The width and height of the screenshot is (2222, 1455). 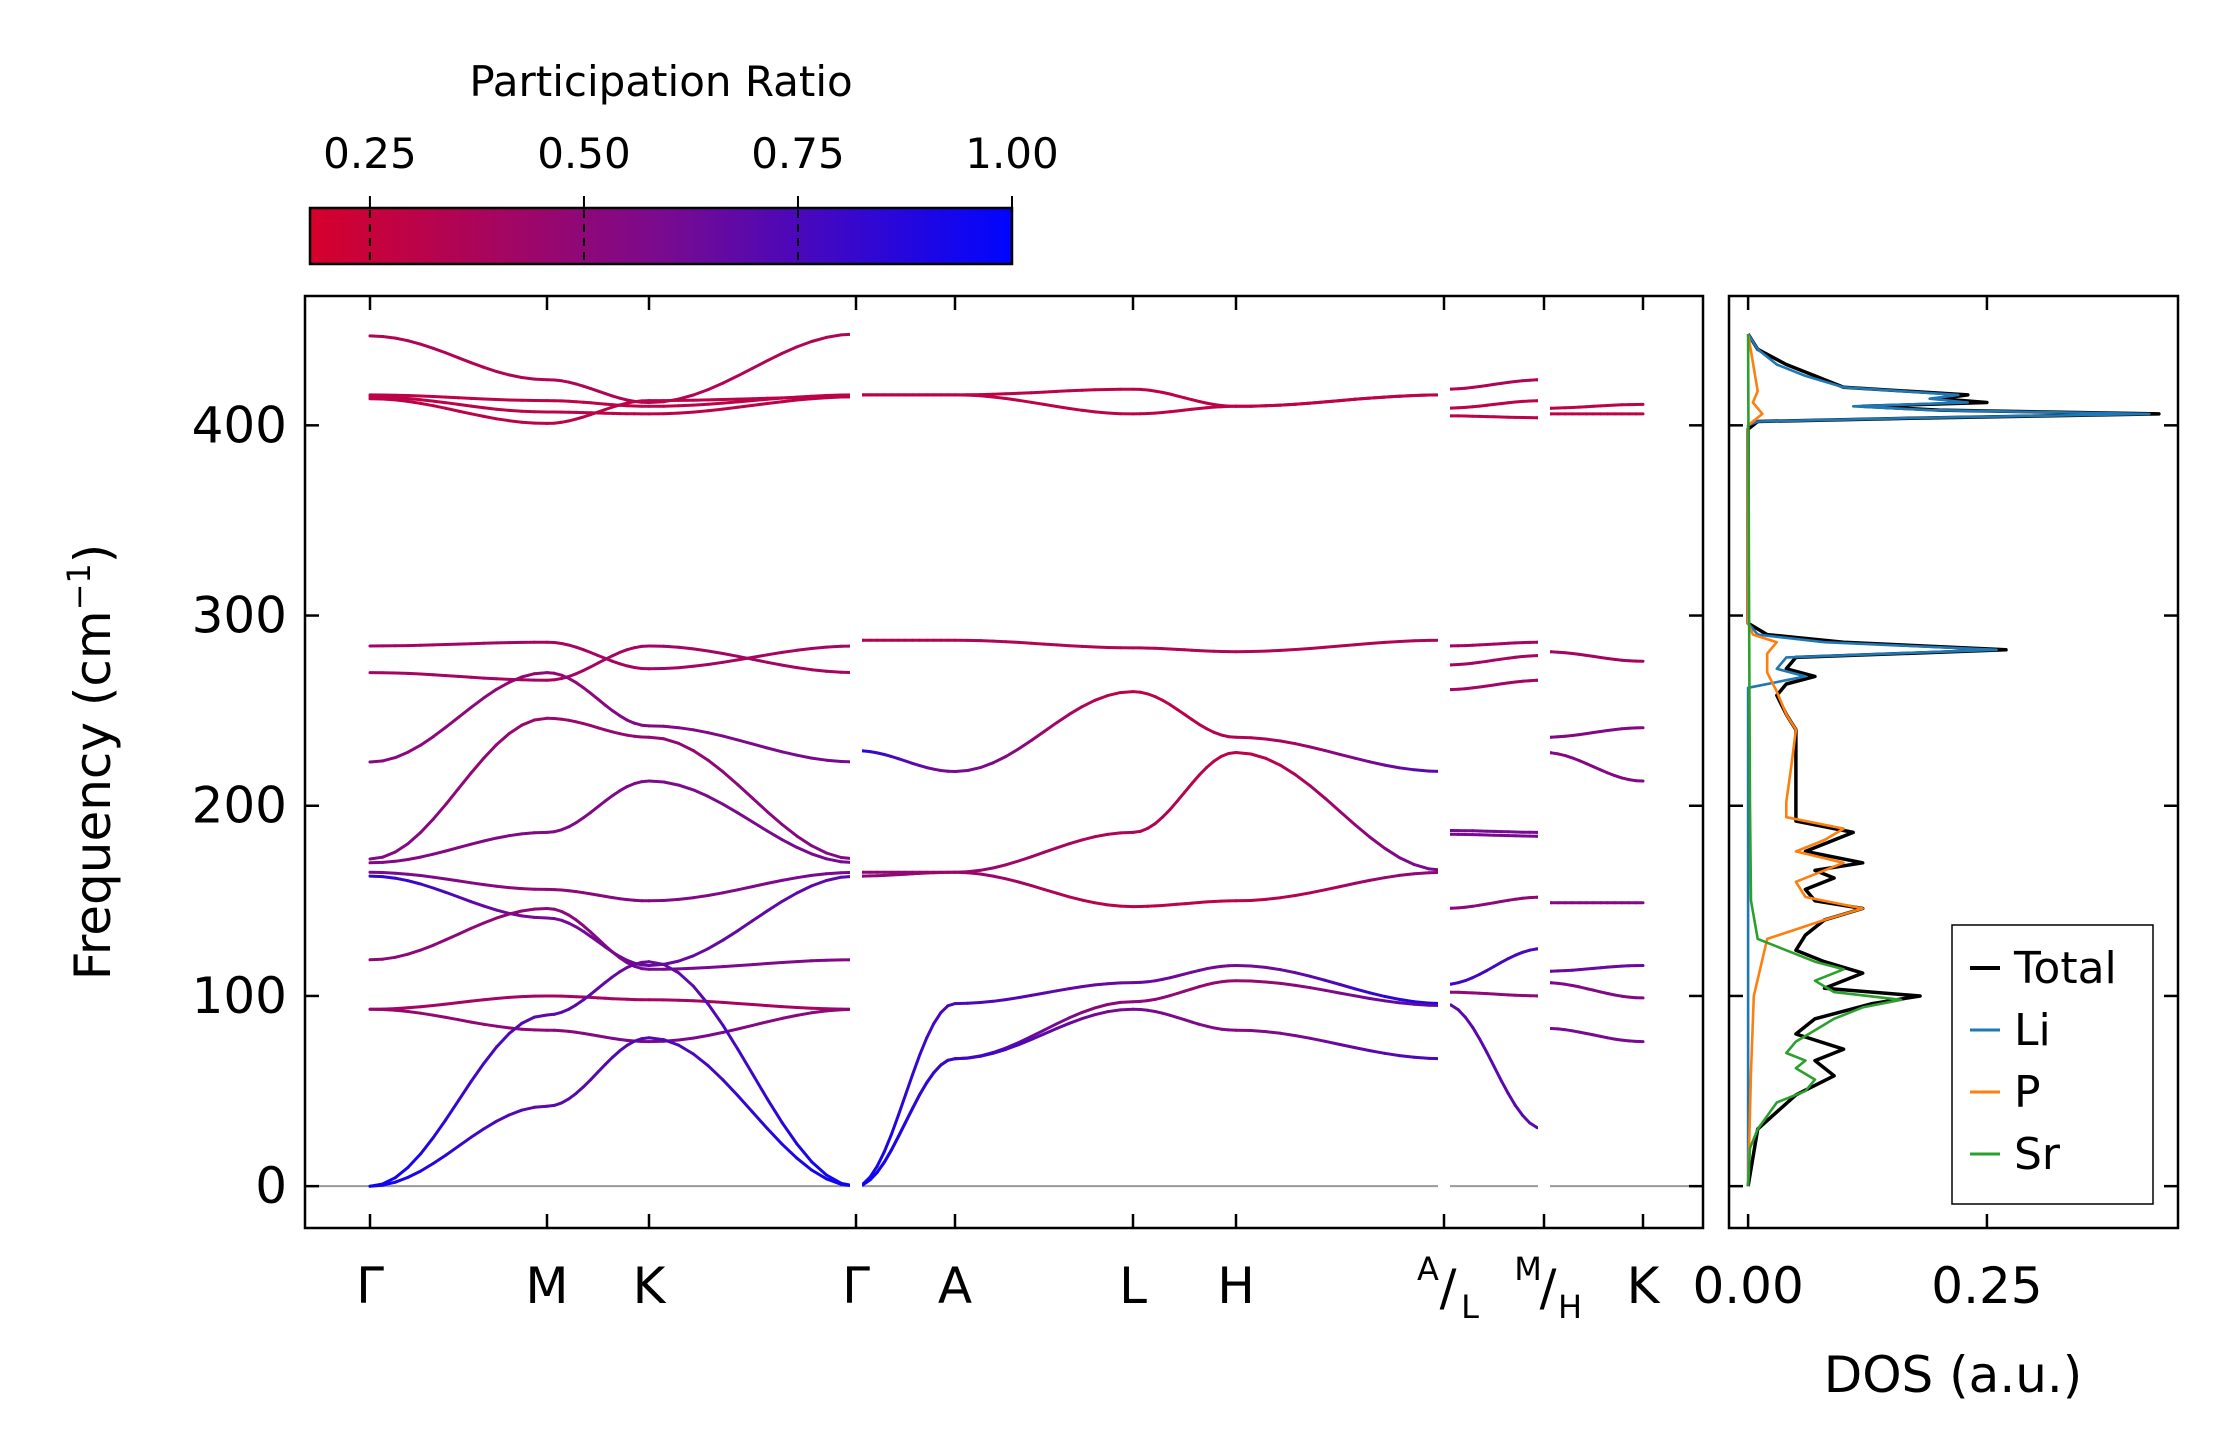 I want to click on dos-x-axis-label: DOS (a.u.), so click(x=1953, y=1375).